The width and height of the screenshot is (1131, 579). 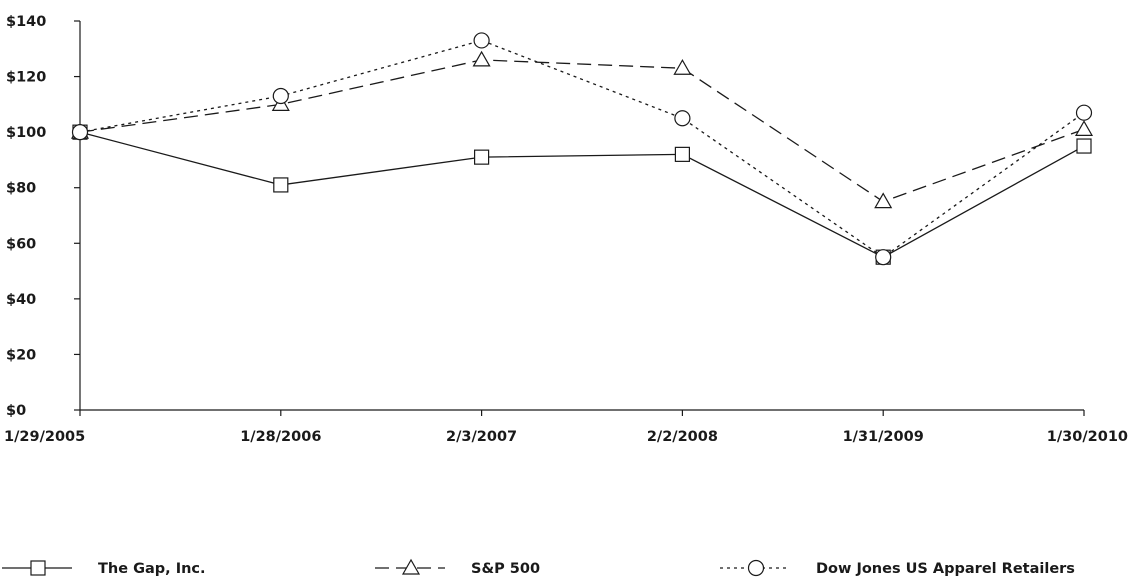 What do you see at coordinates (38, 568) in the screenshot?
I see `legend-marker-square` at bounding box center [38, 568].